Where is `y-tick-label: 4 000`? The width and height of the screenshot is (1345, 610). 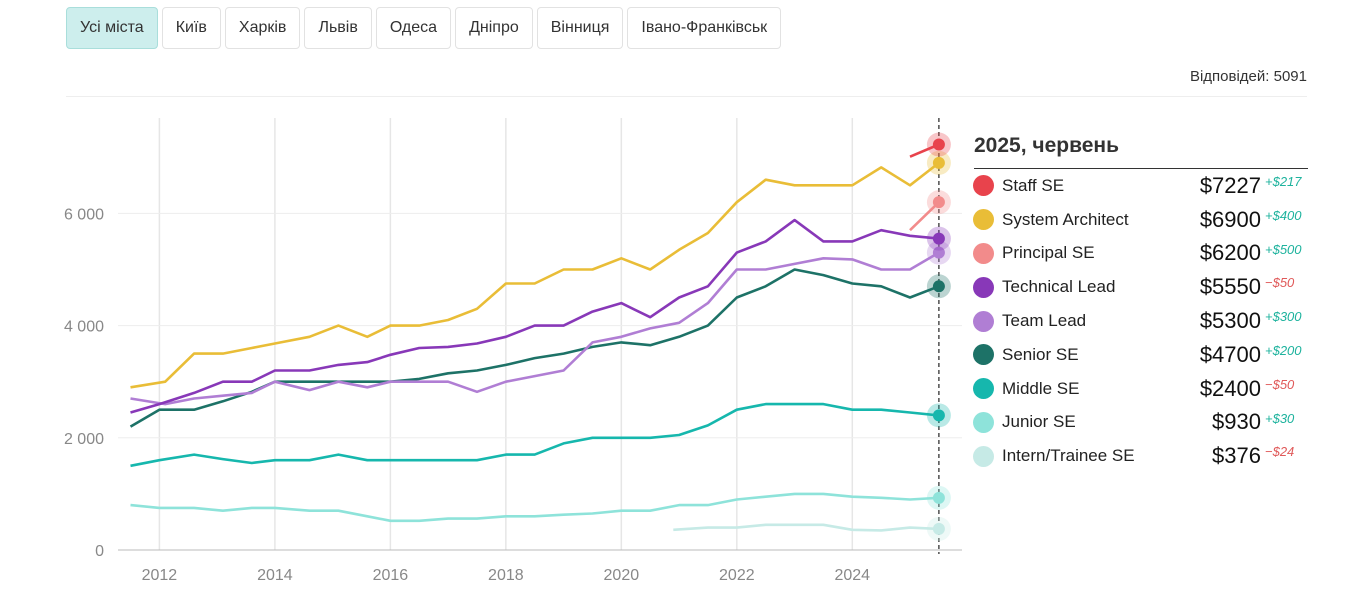
y-tick-label: 4 000 is located at coordinates (84, 327).